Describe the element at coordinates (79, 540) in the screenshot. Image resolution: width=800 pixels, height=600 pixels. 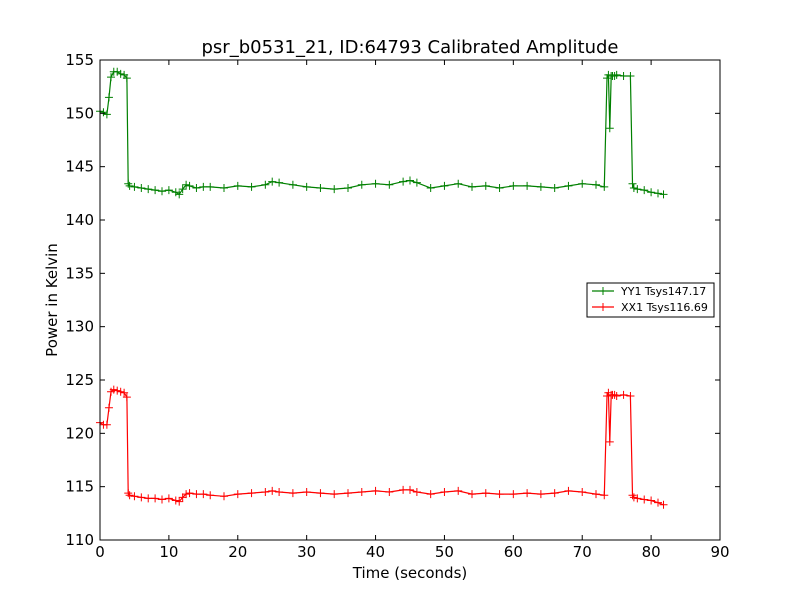
I see `y-tick-label: 110` at that location.